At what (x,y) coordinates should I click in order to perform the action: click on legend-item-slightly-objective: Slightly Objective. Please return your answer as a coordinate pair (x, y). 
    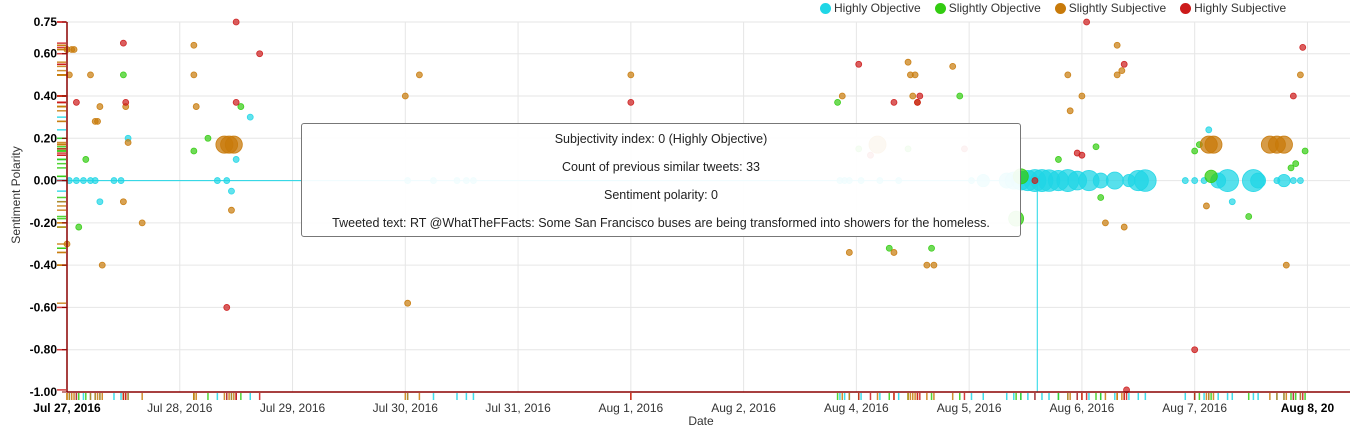
    Looking at the image, I should click on (987, 8).